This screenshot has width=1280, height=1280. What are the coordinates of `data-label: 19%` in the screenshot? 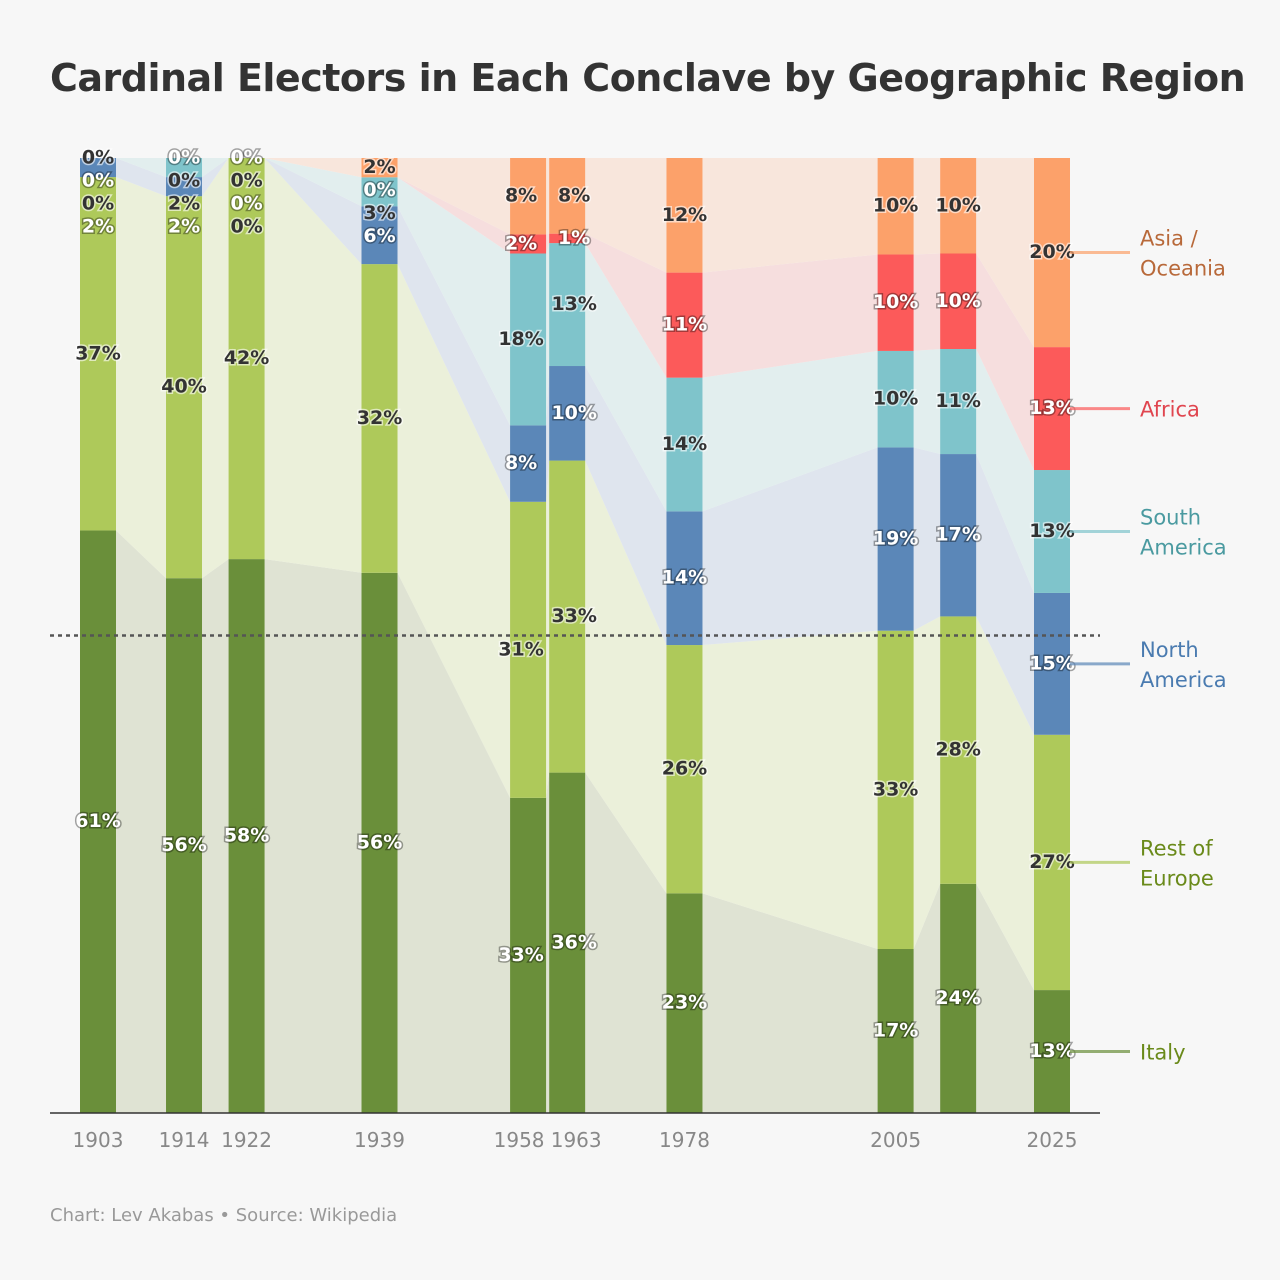 It's located at (895, 539).